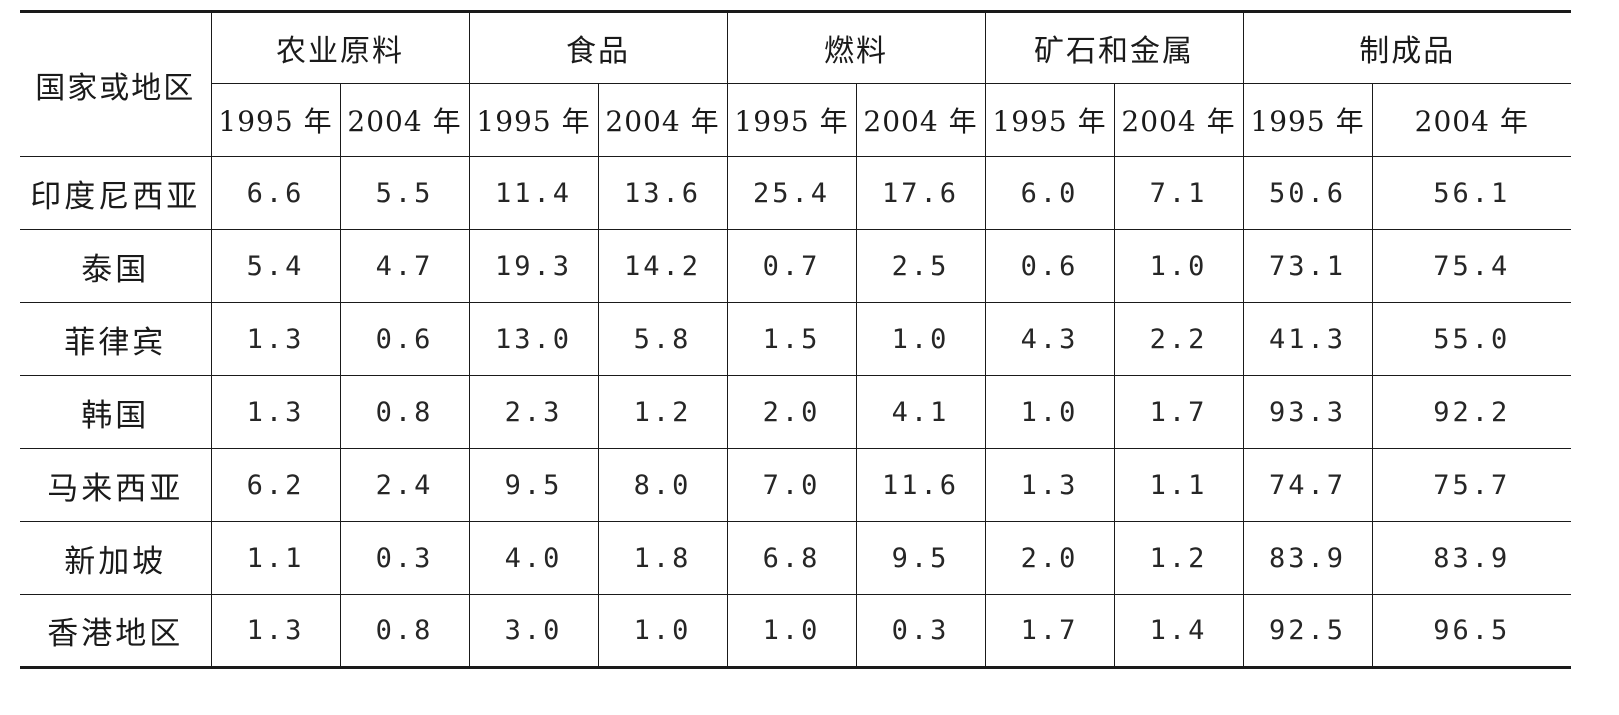 The width and height of the screenshot is (1619, 715). Describe the element at coordinates (404, 485) in the screenshot. I see `value-cell: 2.4` at that location.